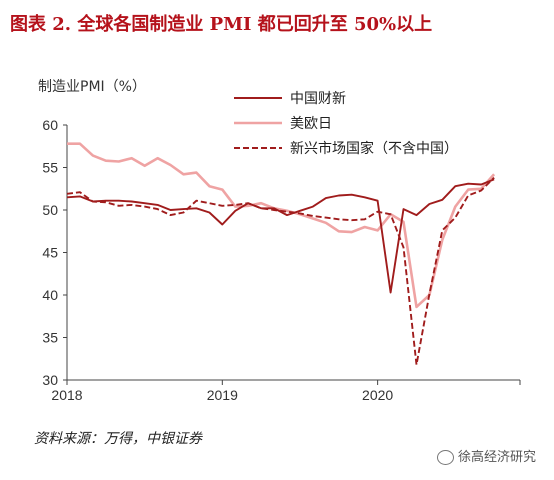 The height and width of the screenshot is (480, 554). I want to click on y-tick-label: 40, so click(50, 295).